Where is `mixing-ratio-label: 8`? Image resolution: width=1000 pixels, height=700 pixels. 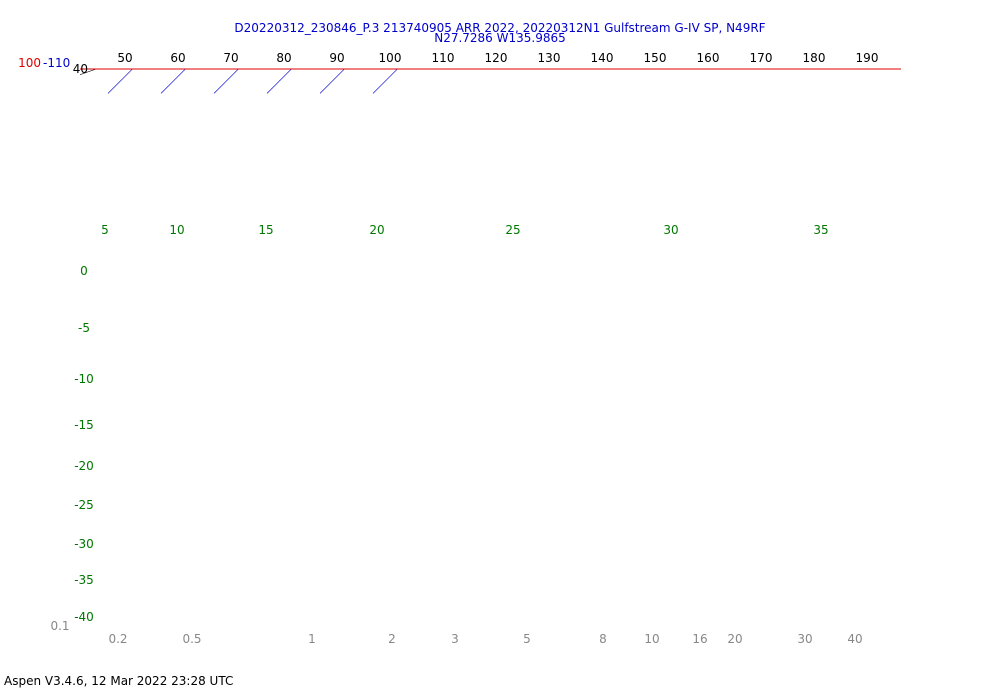
mixing-ratio-label: 8 is located at coordinates (603, 639).